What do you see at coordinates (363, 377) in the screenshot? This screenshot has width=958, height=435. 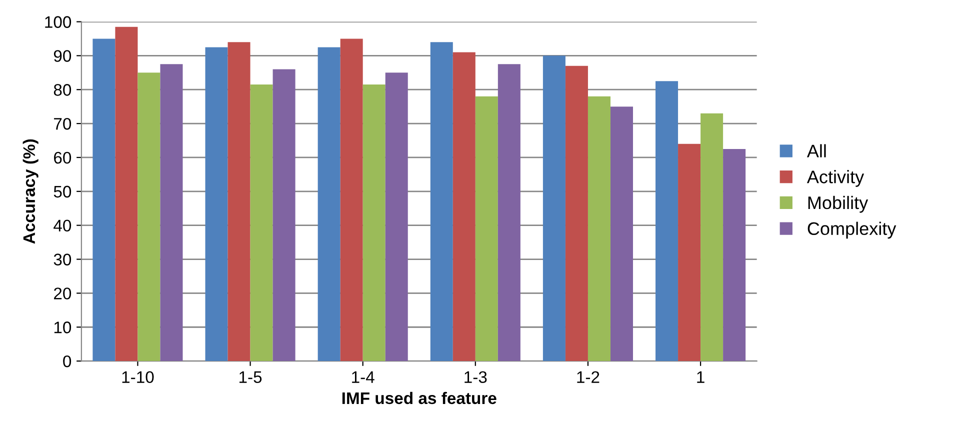 I see `x-tick-label: 1-4` at bounding box center [363, 377].